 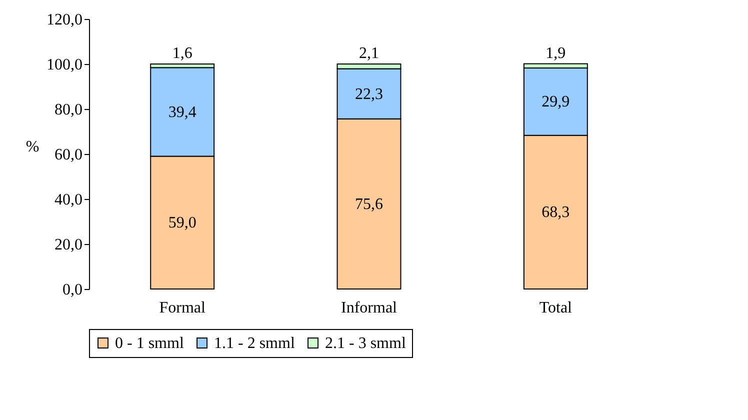 What do you see at coordinates (64, 65) in the screenshot?
I see `y-tick-label: 100,0` at bounding box center [64, 65].